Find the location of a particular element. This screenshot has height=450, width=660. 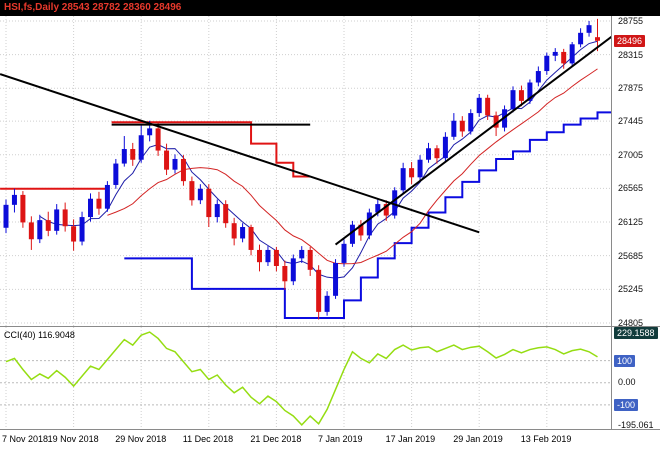

resistance-step-line is located at coordinates (211, 149).